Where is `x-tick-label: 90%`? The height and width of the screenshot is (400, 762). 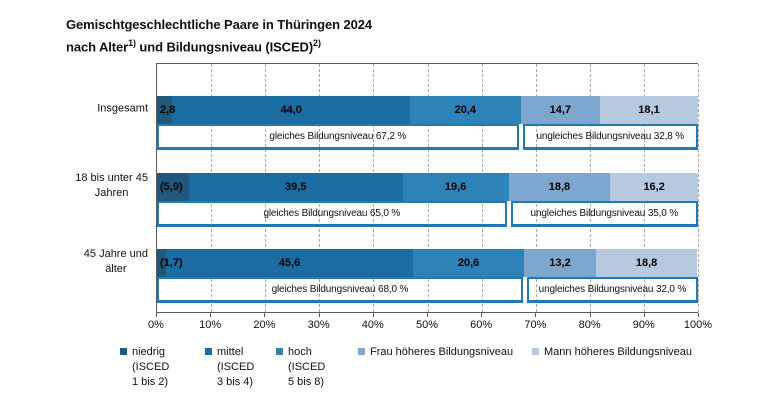
x-tick-label: 90% is located at coordinates (643, 325).